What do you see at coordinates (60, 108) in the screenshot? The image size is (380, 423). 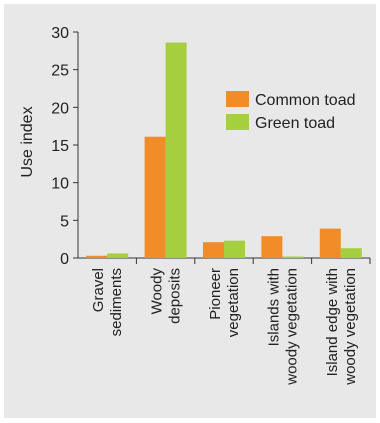 I see `y-tick-label: 20` at bounding box center [60, 108].